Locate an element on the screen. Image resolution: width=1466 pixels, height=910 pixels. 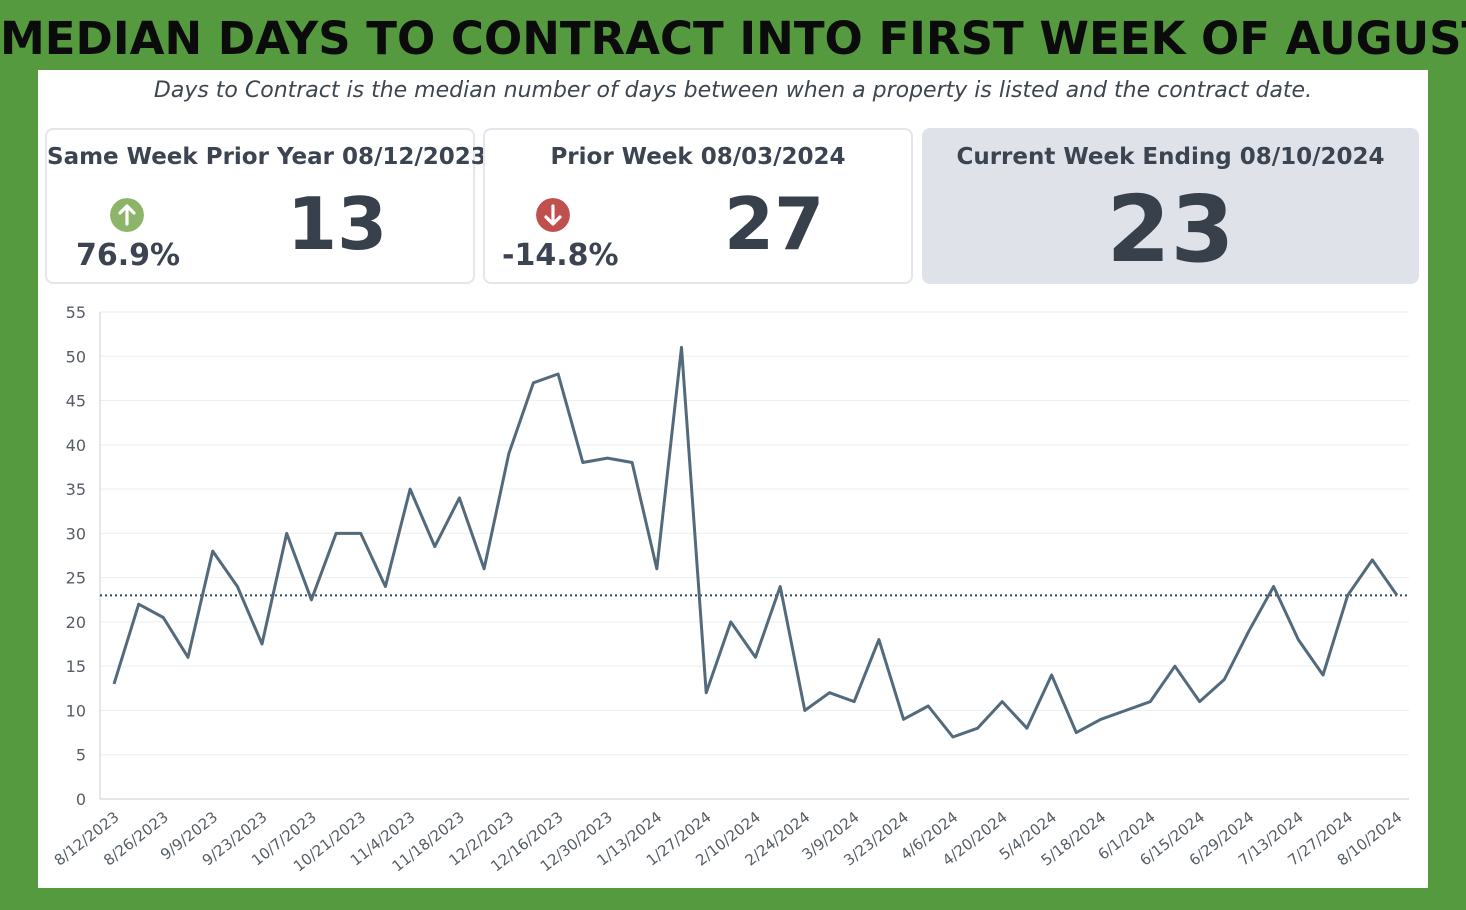
y-tick-label: 40 is located at coordinates (76, 445).